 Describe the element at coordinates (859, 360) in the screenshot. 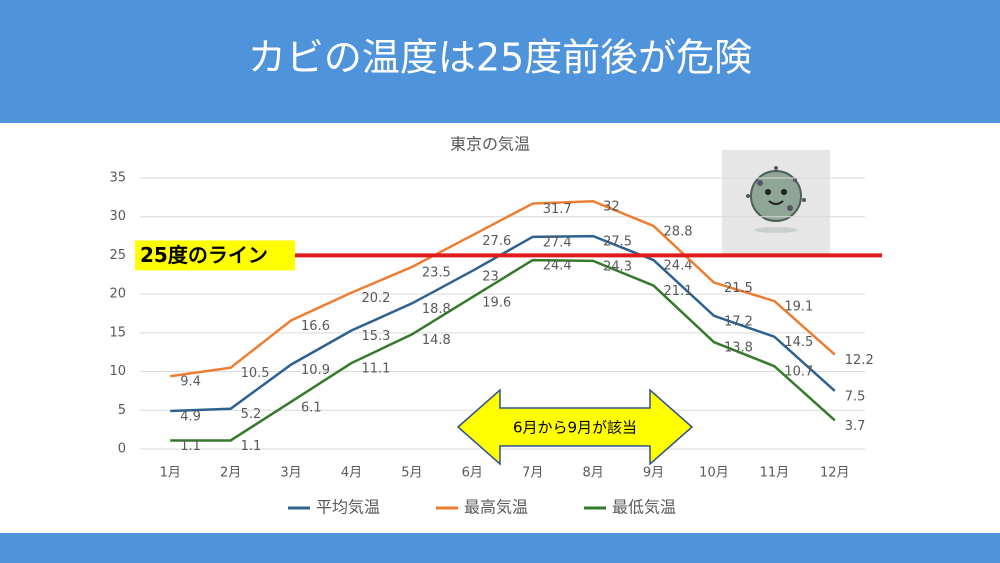

I see `data-label: 12.2` at that location.